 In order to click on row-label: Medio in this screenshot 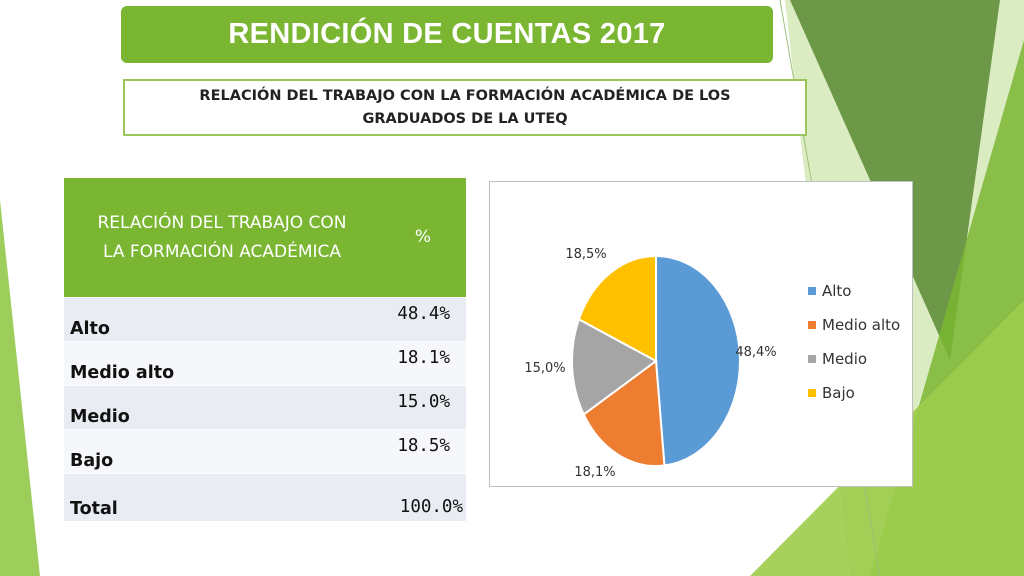, I will do `click(222, 407)`.